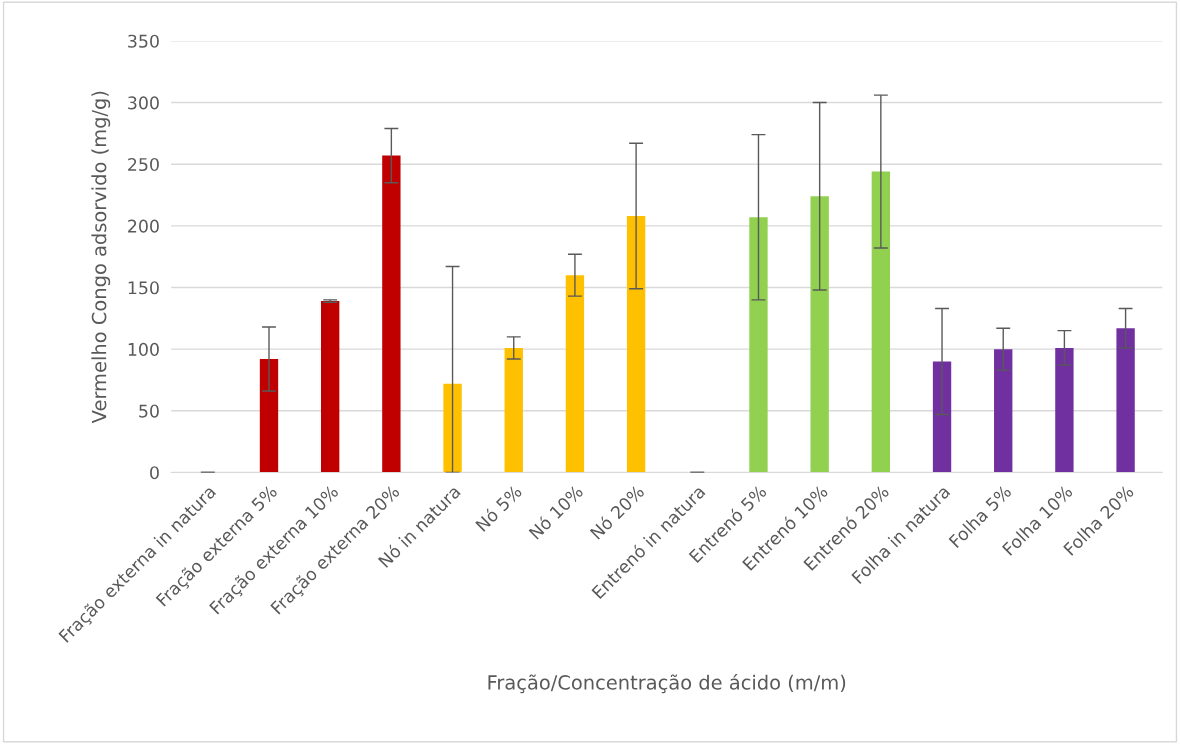  Describe the element at coordinates (101, 257) in the screenshot. I see `y-axis-title: Vermelho Congo adsorvido (mg/g)` at that location.